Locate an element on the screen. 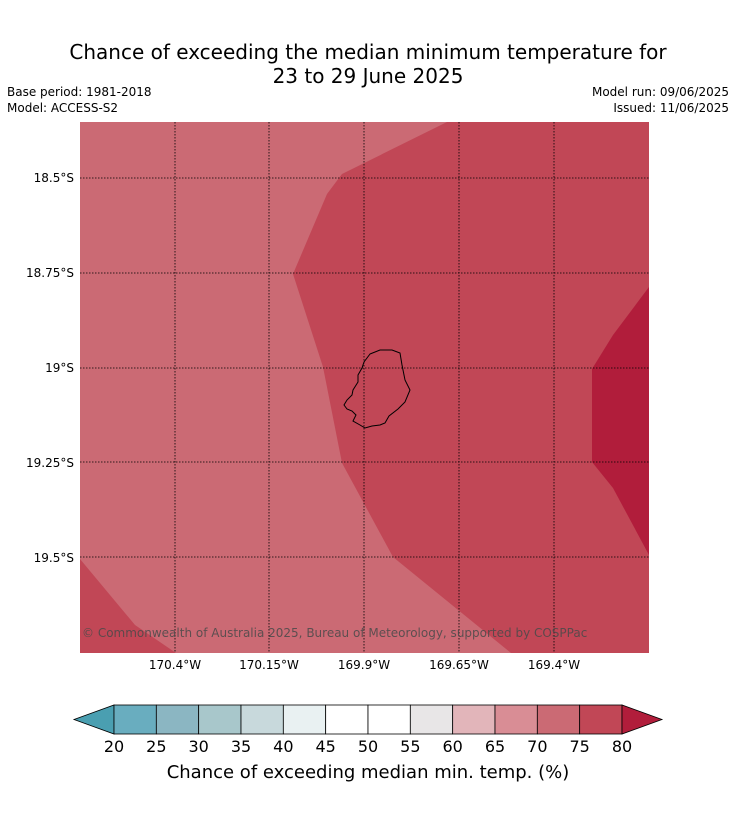  lon-label-169-65: 169.65°W is located at coordinates (459, 665).